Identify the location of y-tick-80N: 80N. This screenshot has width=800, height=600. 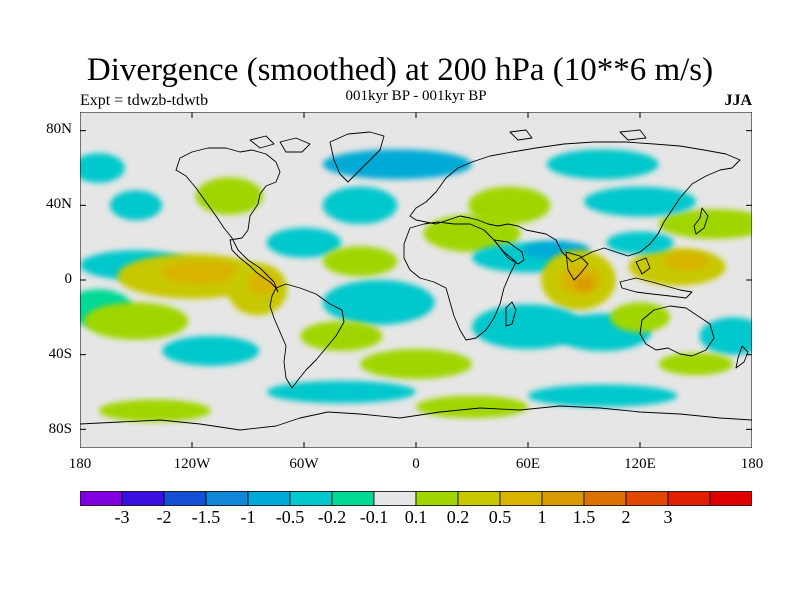
(59, 129).